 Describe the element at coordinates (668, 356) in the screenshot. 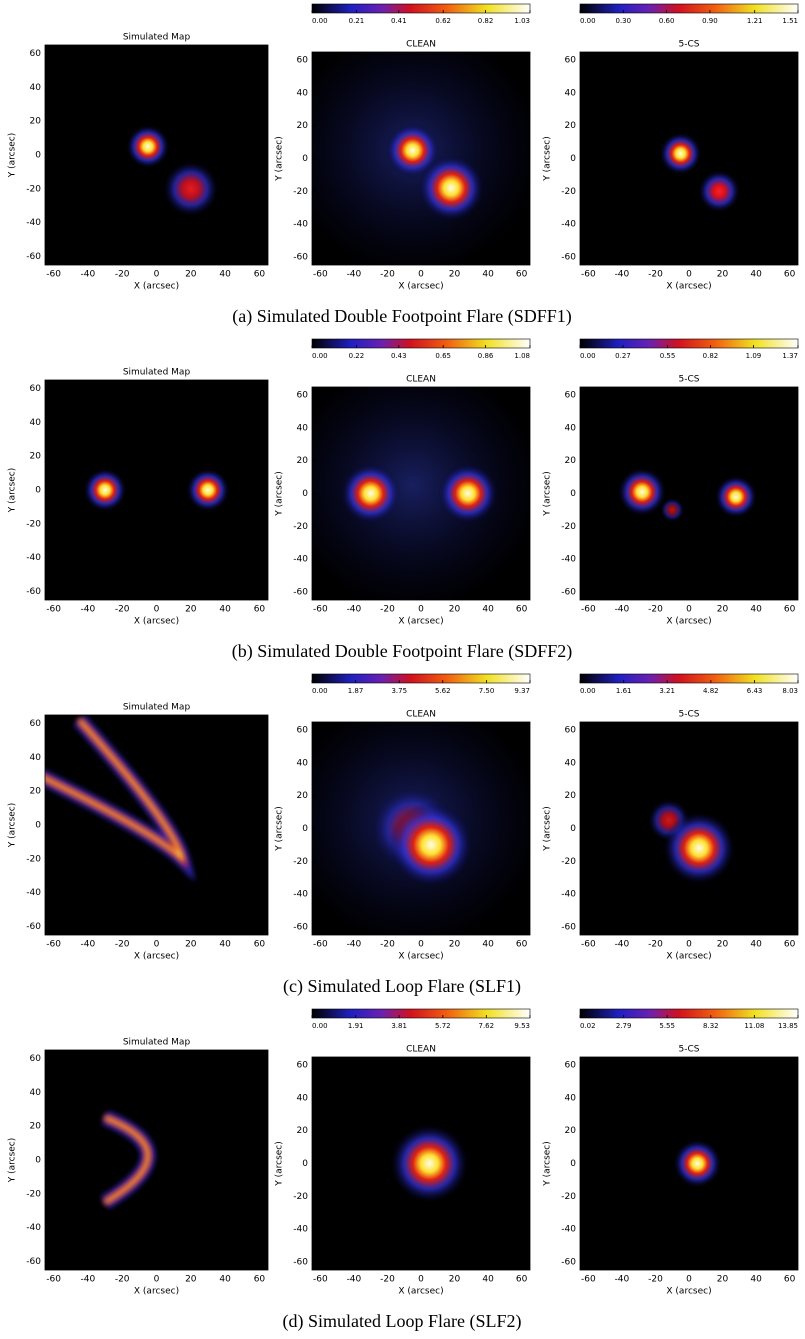

I see `colorbar-tick-label: 0.55` at that location.